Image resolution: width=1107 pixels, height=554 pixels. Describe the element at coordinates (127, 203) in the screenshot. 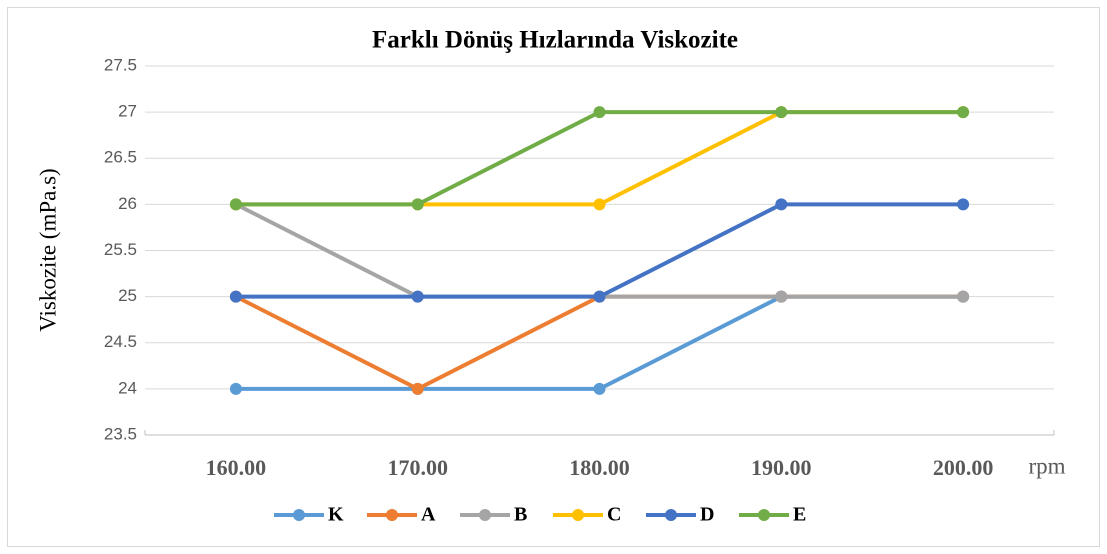

I see `y-tick-label: 26` at that location.